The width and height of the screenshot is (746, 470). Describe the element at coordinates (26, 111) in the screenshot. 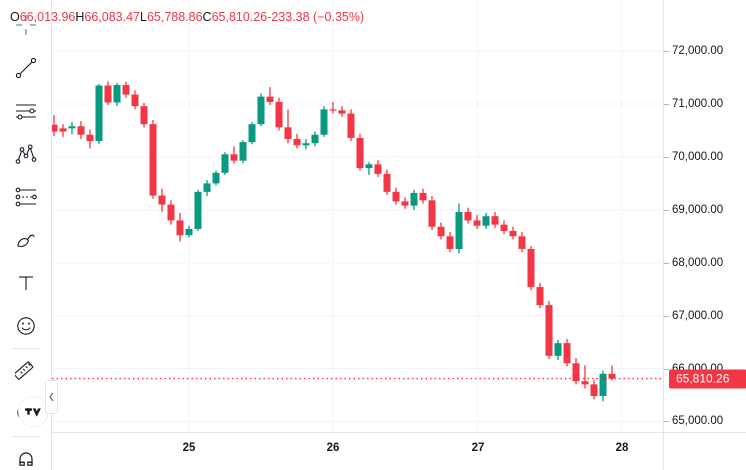

I see `horizontal-lines-tool` at that location.